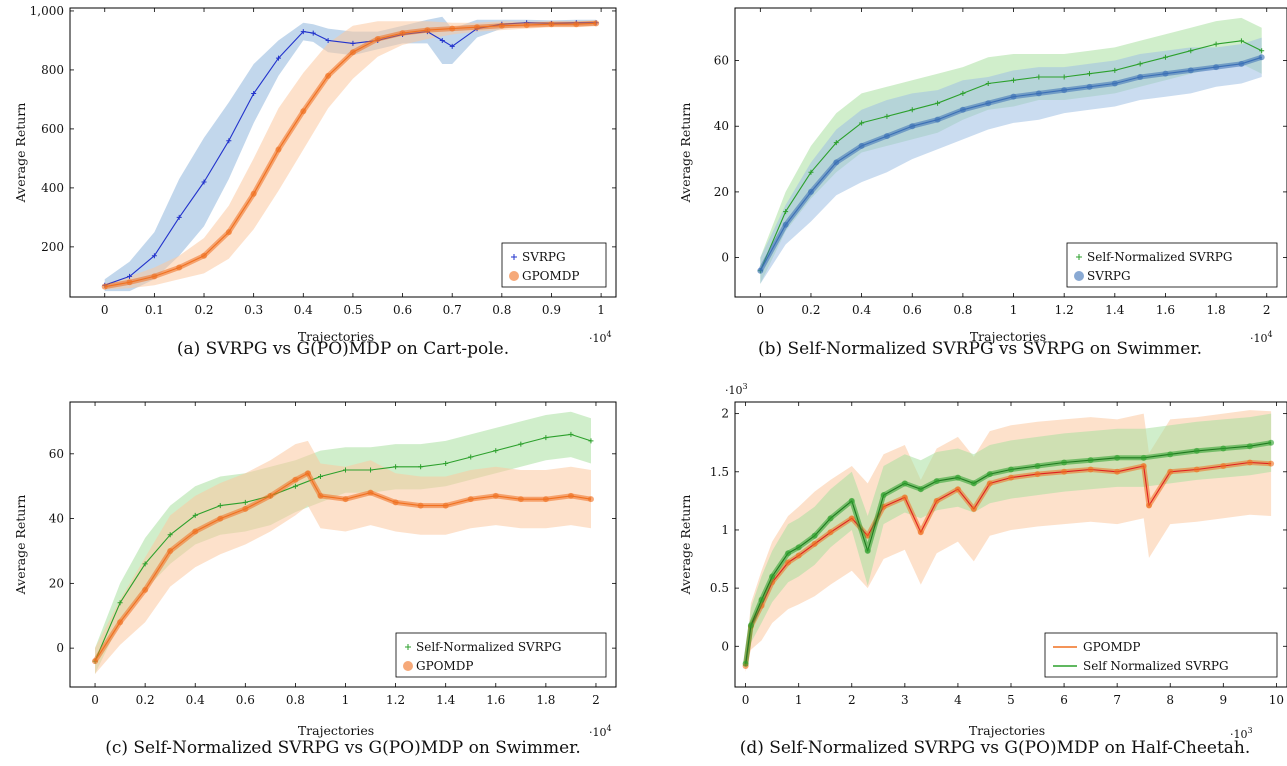 Image resolution: width=1287 pixels, height=766 pixels. Describe the element at coordinates (1250, 730) in the screenshot. I see `x-axis-multiplier-exponent: 3` at that location.